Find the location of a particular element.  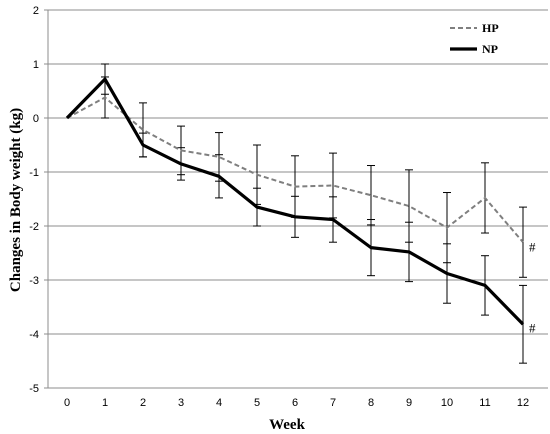

x-tick-label: 5 is located at coordinates (257, 403).